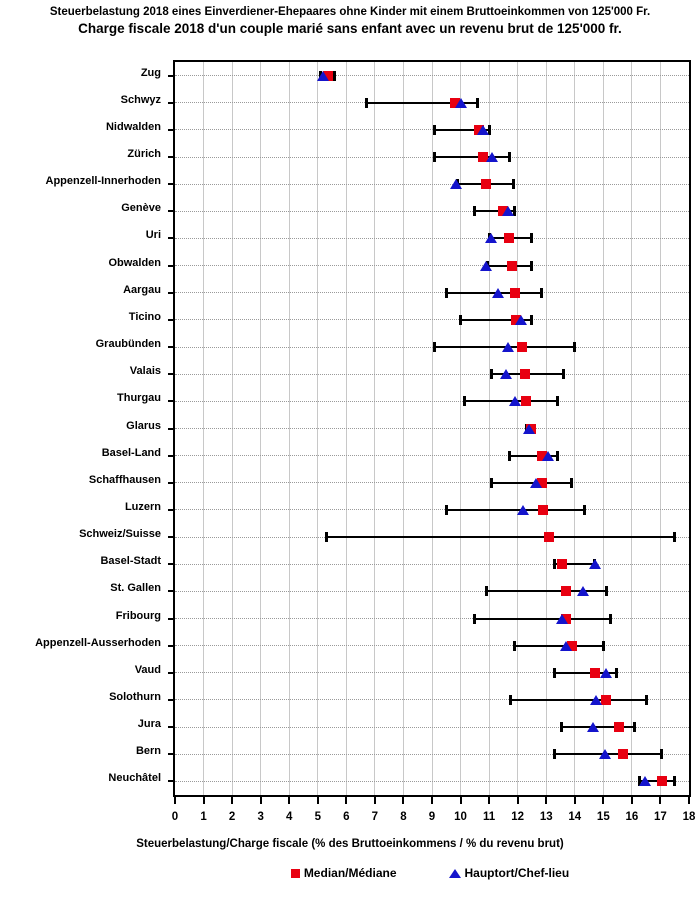 The height and width of the screenshot is (900, 700). I want to click on canton-label: Basel-Stadt, so click(130, 561).